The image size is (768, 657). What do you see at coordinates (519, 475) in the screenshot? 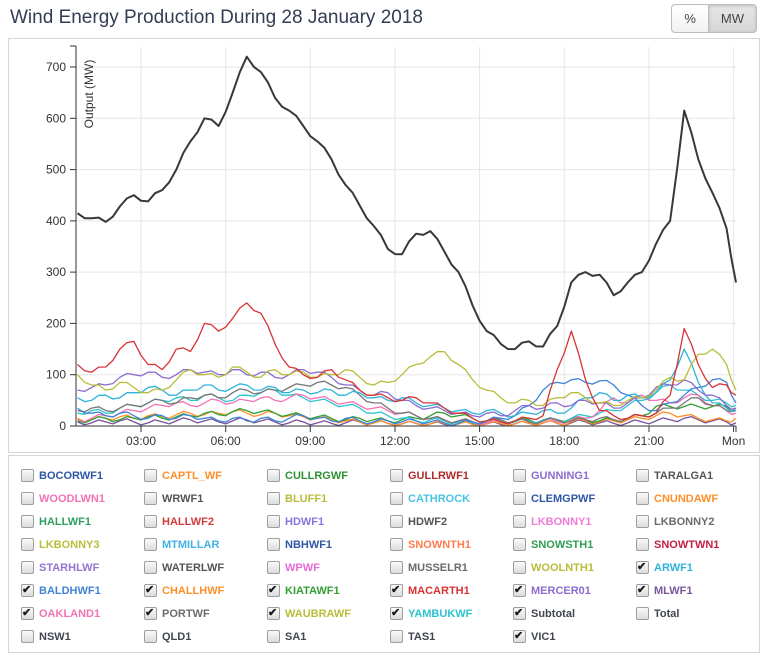
I see `legend-checkbox-GUNNING1` at bounding box center [519, 475].